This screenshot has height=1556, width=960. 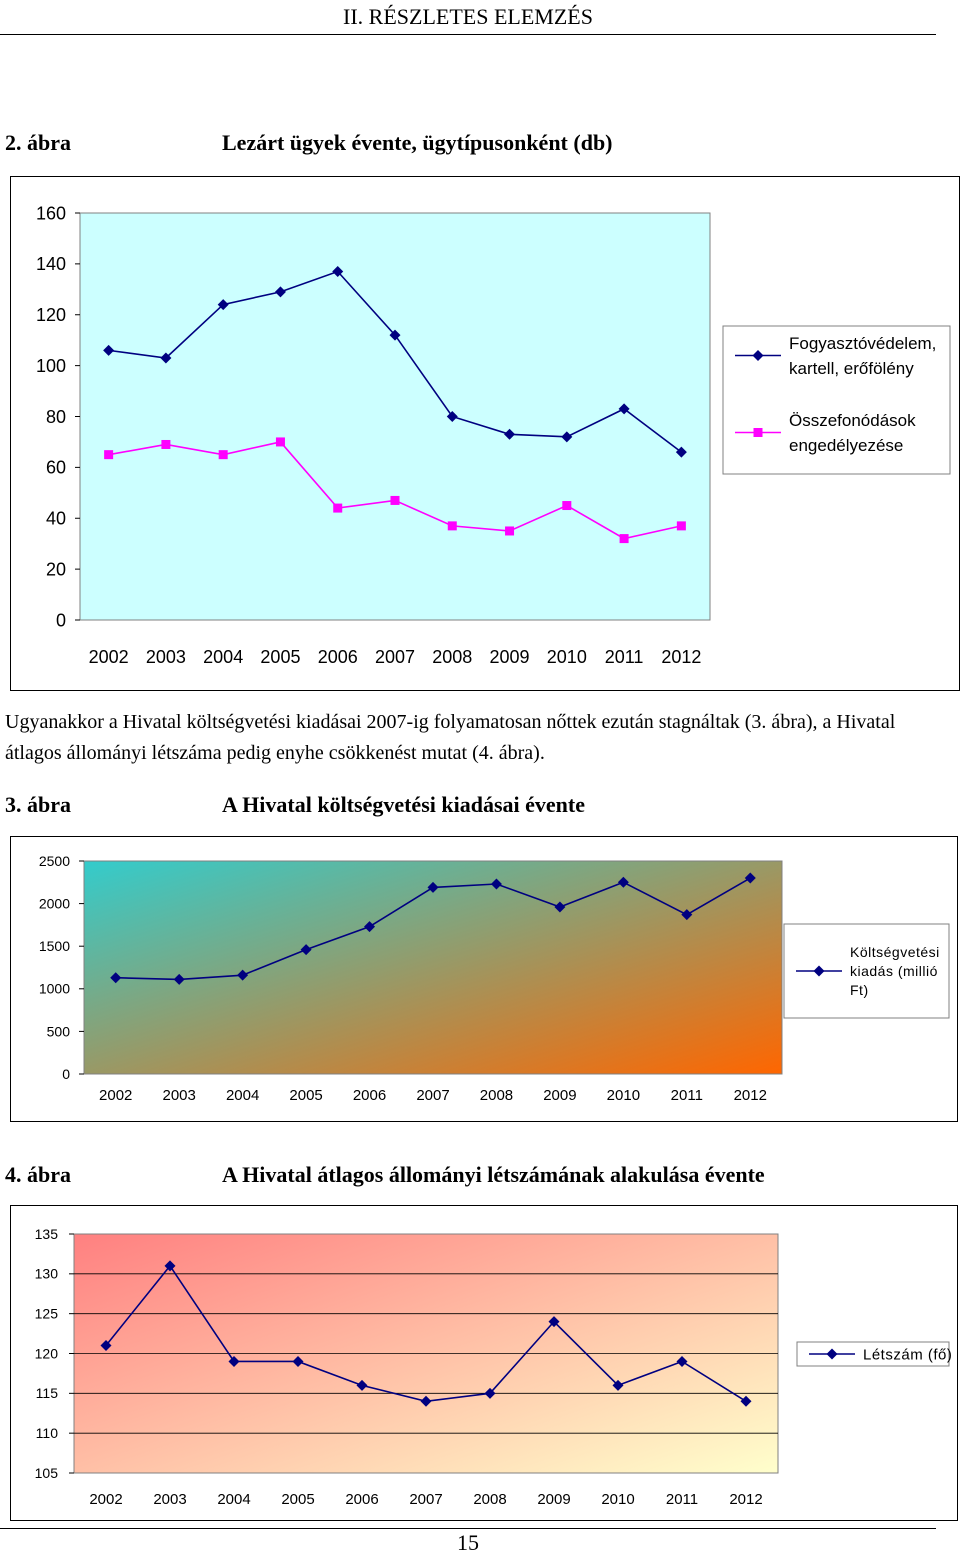 I want to click on figure-3-title: A Hivatal költségvetési kiadásai évente, so click(x=403, y=804).